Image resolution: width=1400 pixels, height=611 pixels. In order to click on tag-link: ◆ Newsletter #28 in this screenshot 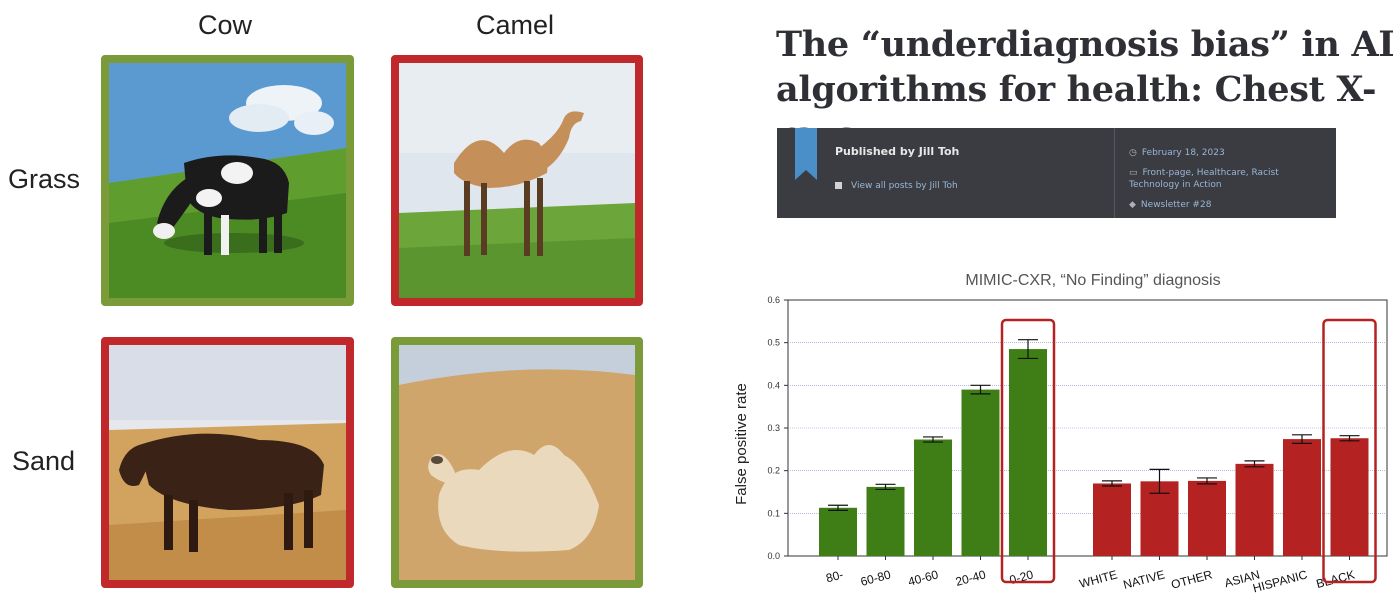, I will do `click(1170, 205)`.